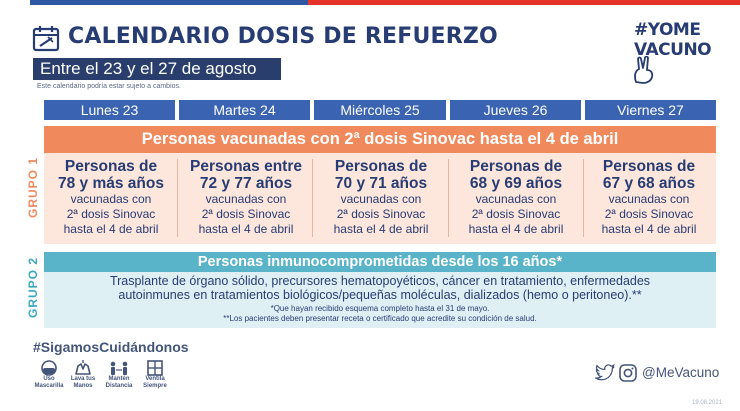  What do you see at coordinates (33, 287) in the screenshot?
I see `group2-label: GRUPO 2` at bounding box center [33, 287].